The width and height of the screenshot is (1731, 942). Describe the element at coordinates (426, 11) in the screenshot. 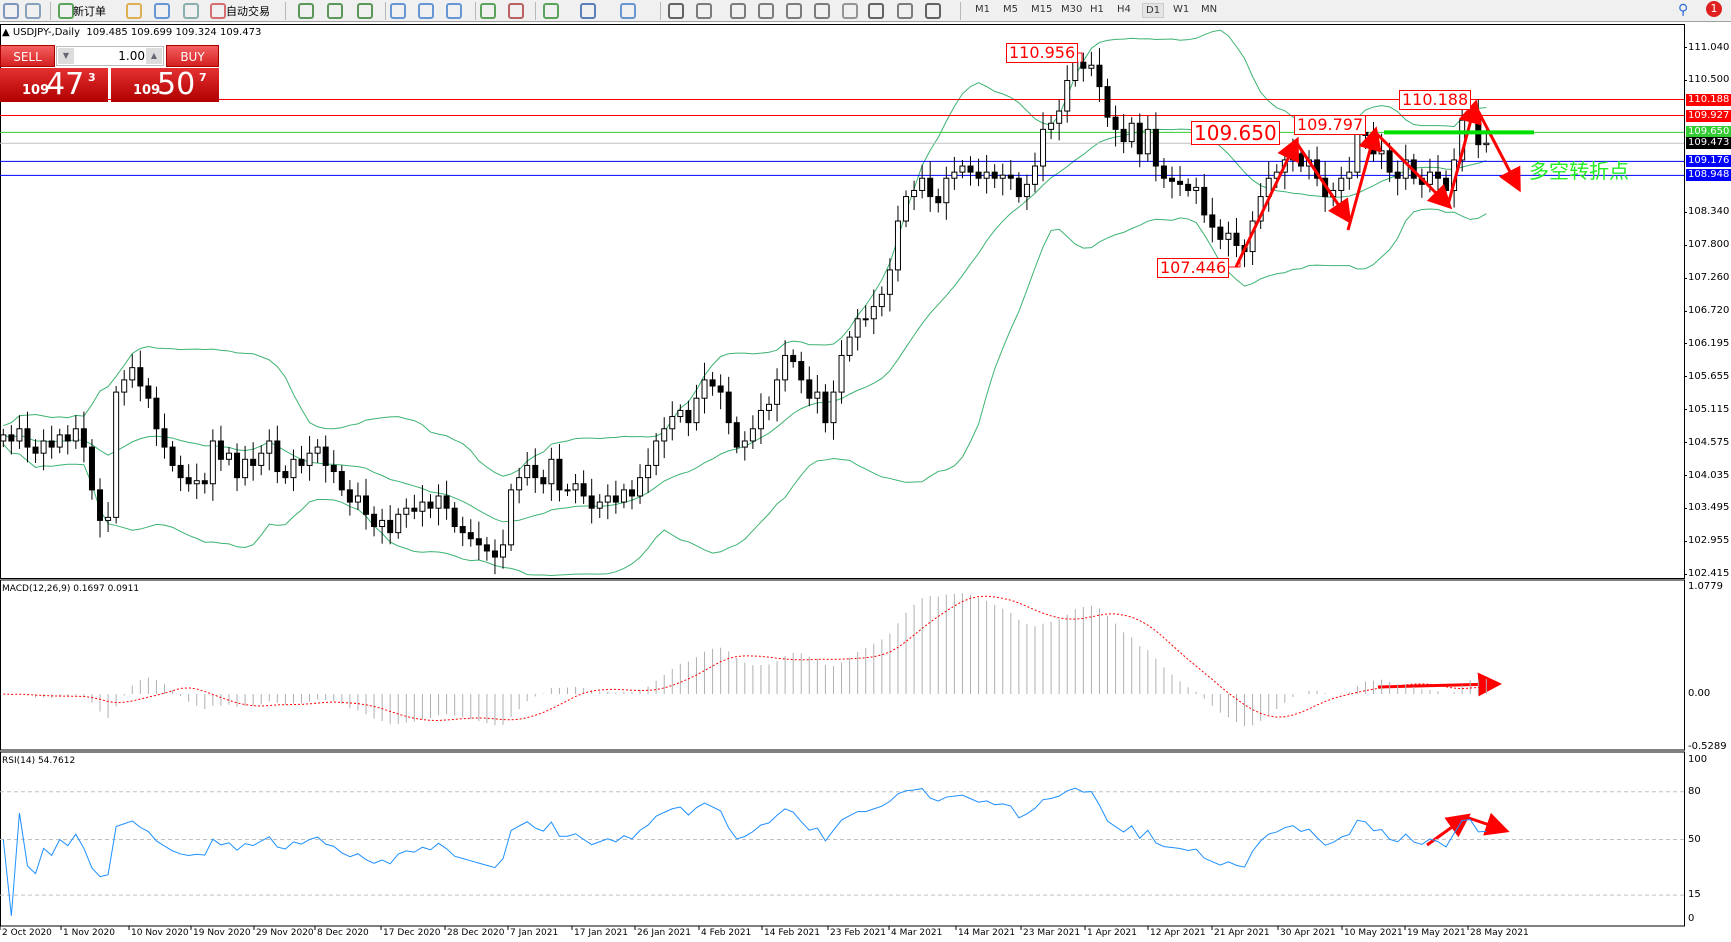

I see `zoom-out-icon` at that location.